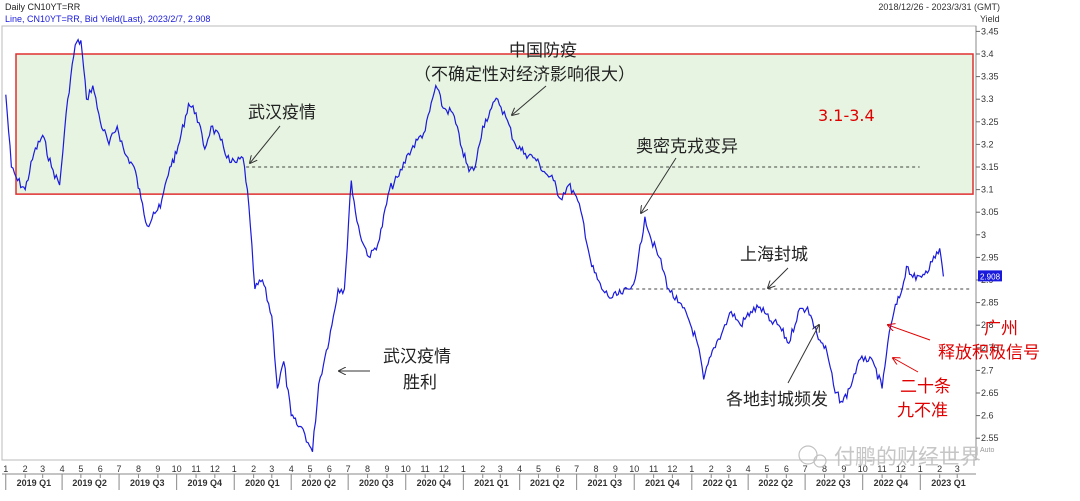 The width and height of the screenshot is (1080, 501). I want to click on annotation-china-1: 中国防疫, so click(543, 51).